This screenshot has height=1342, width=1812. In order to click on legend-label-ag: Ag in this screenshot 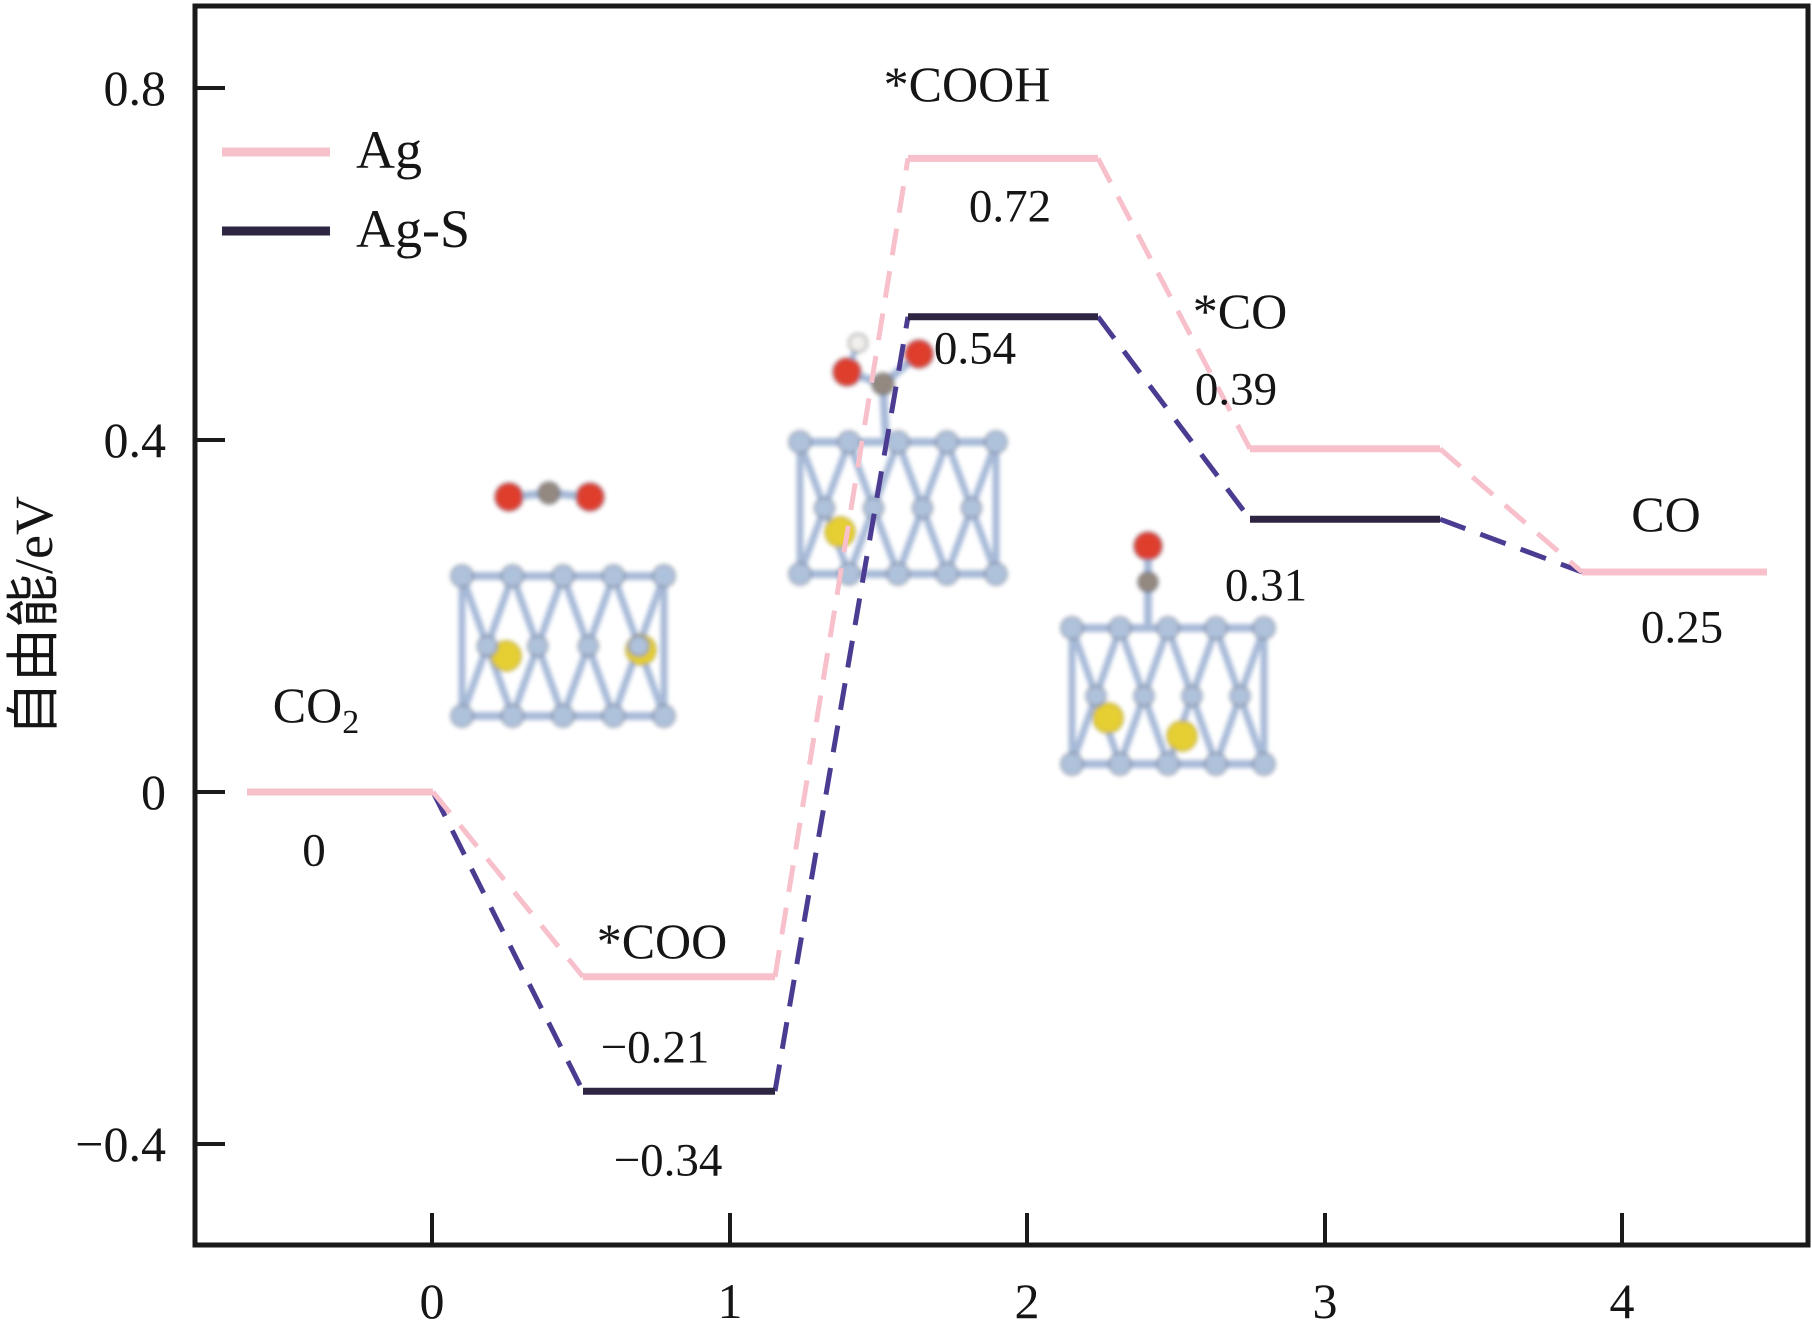, I will do `click(389, 150)`.